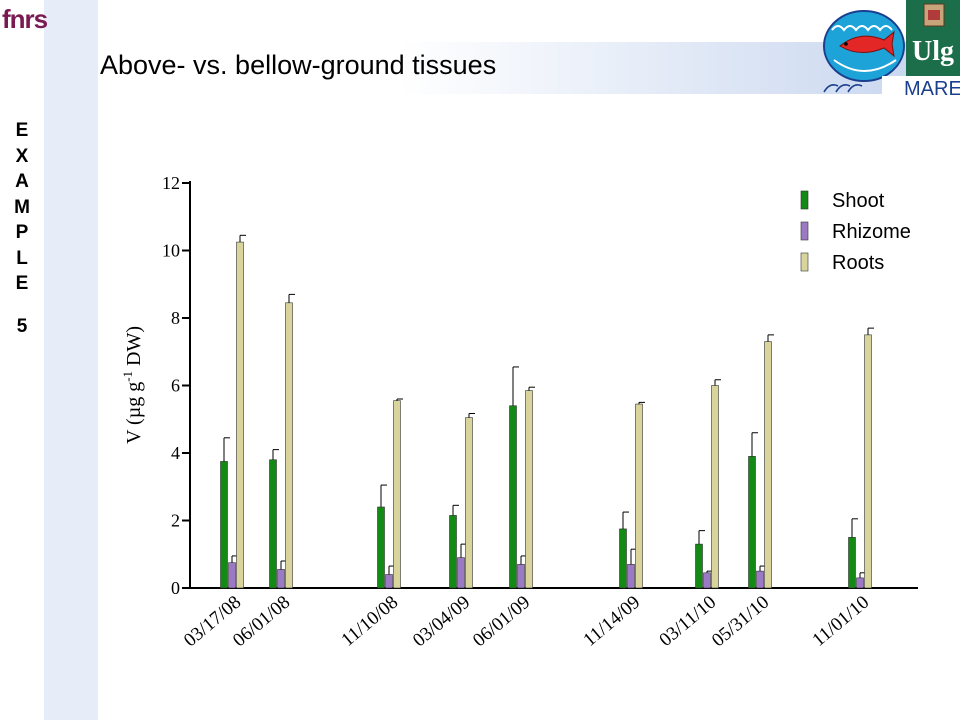  What do you see at coordinates (871, 232) in the screenshot?
I see `legend-label: Rhizome` at bounding box center [871, 232].